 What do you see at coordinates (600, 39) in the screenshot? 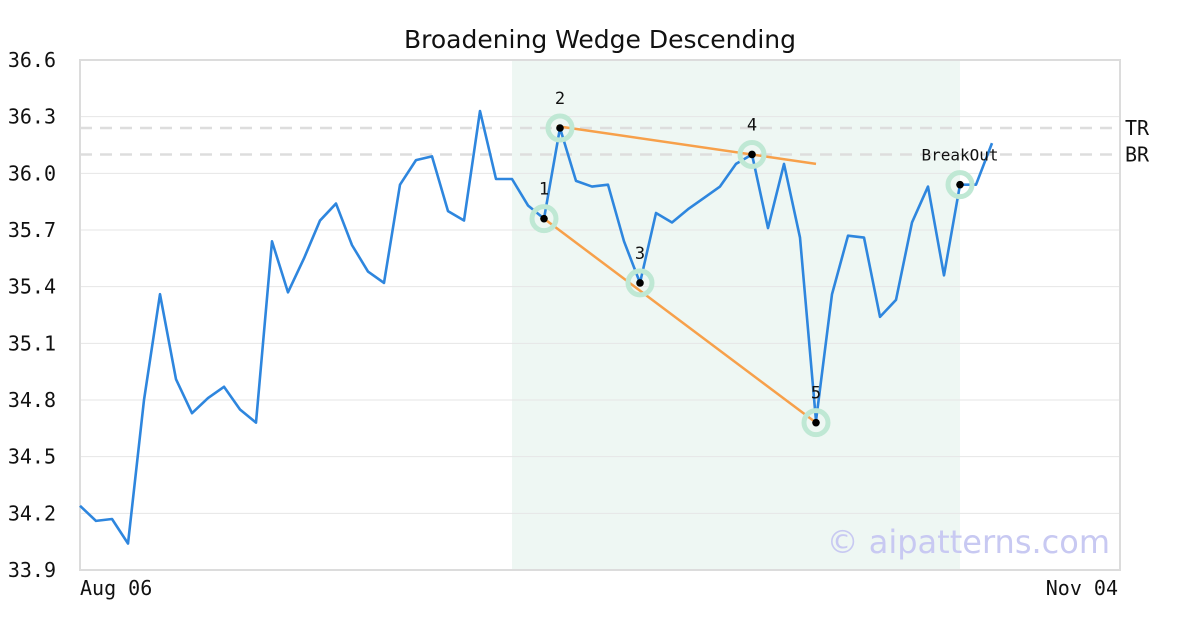
I see `chart-title: Broadening Wedge Descending` at bounding box center [600, 39].